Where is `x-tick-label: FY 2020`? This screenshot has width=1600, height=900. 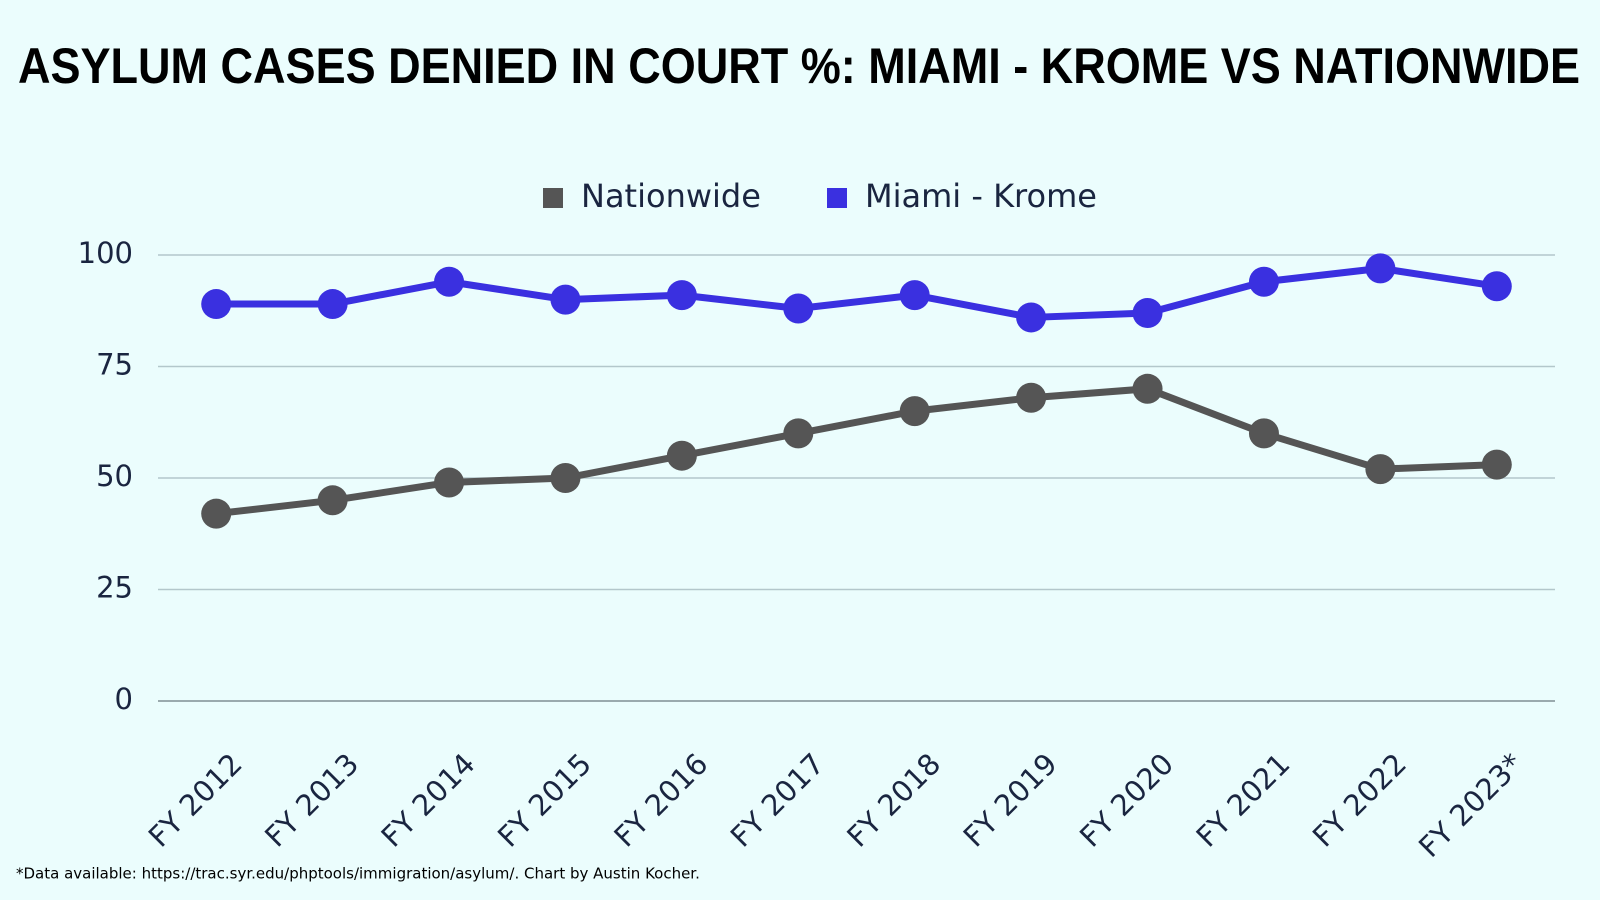 x-tick-label: FY 2020 is located at coordinates (1126, 800).